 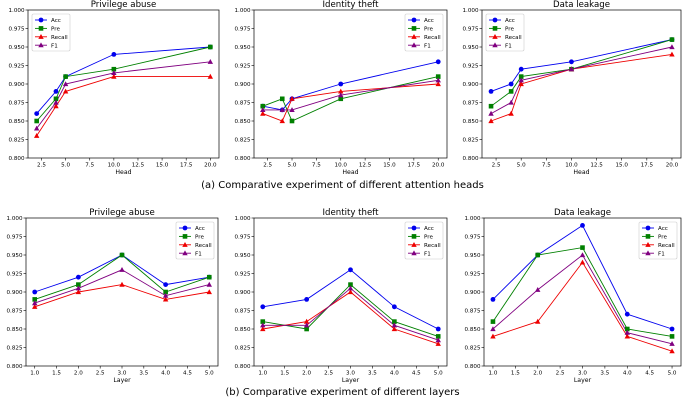 What do you see at coordinates (515, 374) in the screenshot?
I see `x-tick-label: 1.5` at bounding box center [515, 374].